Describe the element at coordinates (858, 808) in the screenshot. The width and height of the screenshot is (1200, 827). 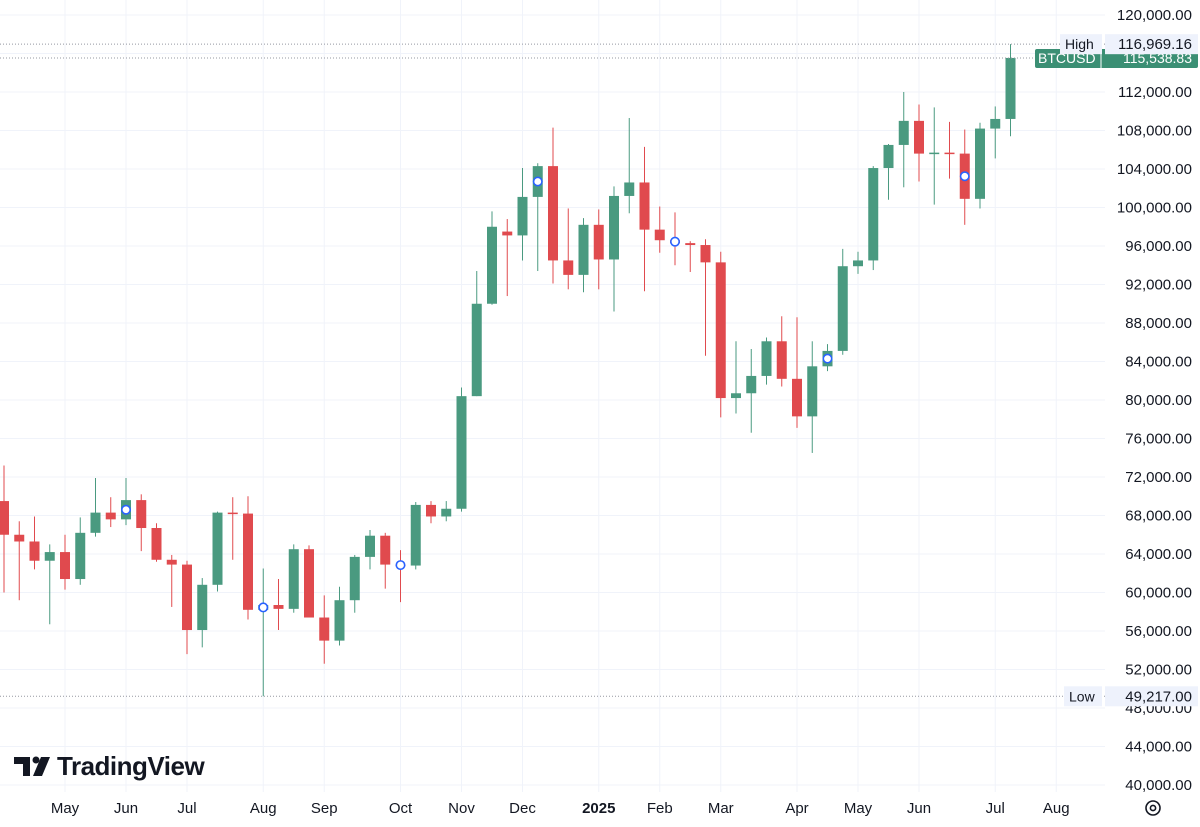
I see `x-tick-label: May` at that location.